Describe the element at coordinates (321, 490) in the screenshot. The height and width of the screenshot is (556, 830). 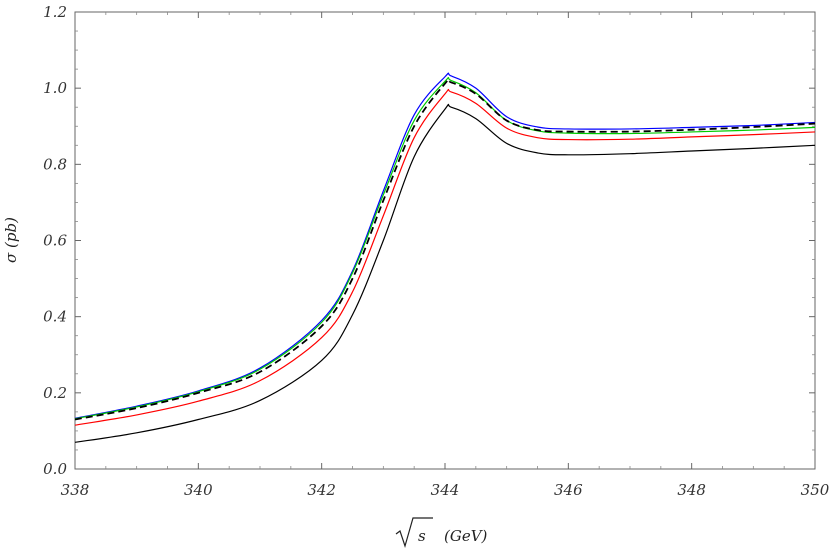
I see `x-tick-label: 342` at that location.